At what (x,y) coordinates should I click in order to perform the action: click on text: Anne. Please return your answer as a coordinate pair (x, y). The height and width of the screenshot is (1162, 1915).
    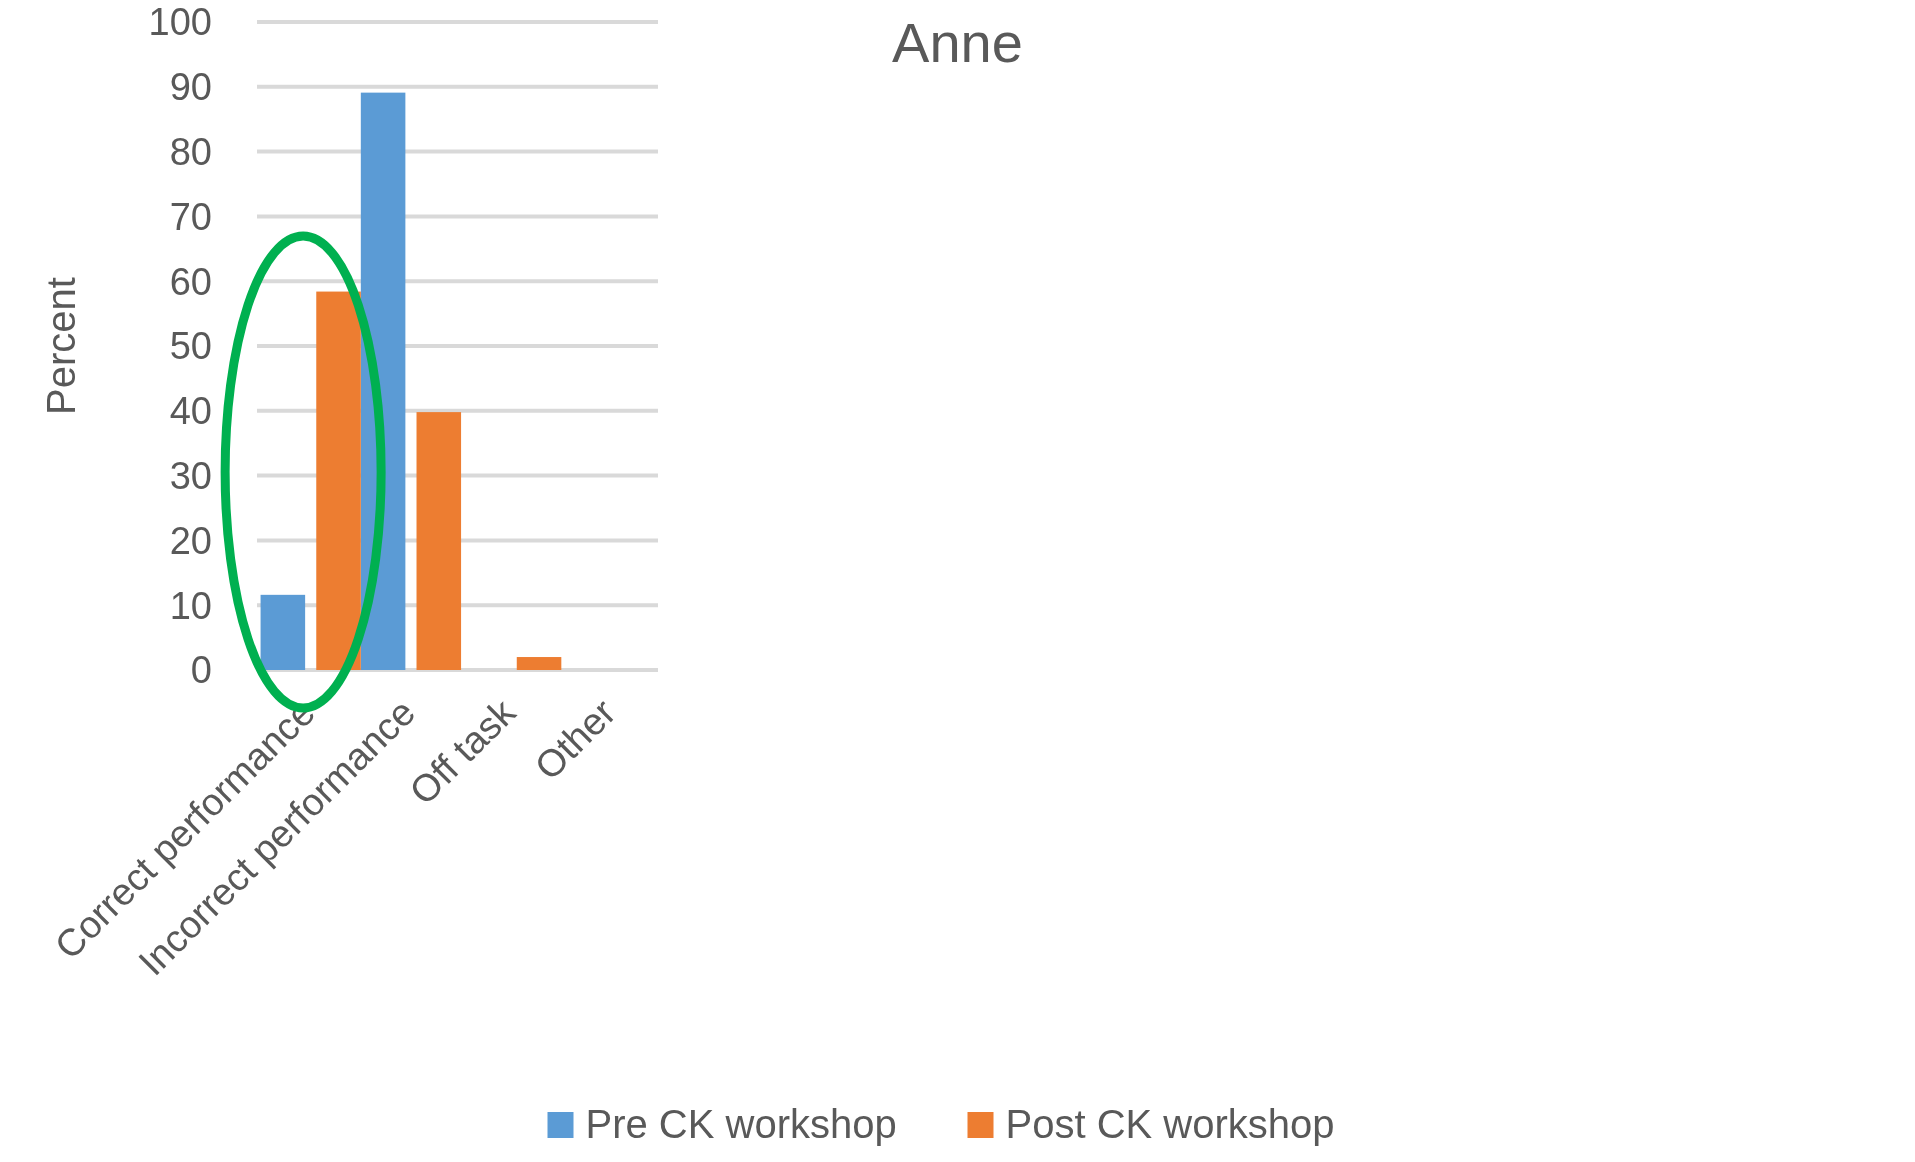
    Looking at the image, I should click on (957, 42).